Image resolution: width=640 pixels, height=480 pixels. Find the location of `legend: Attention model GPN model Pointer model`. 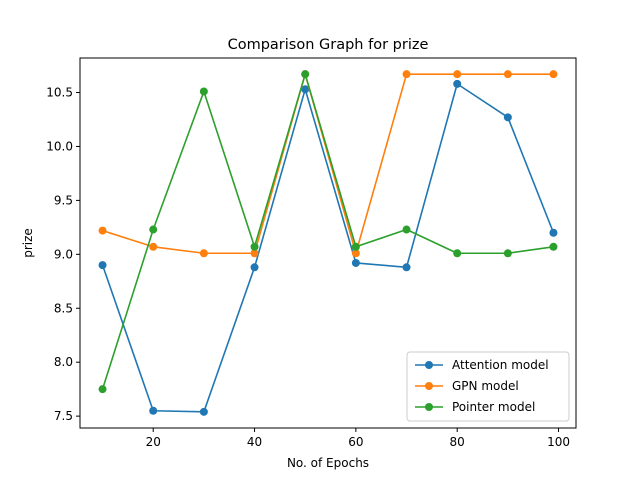

legend: Attention model GPN model Pointer model is located at coordinates (488, 386).